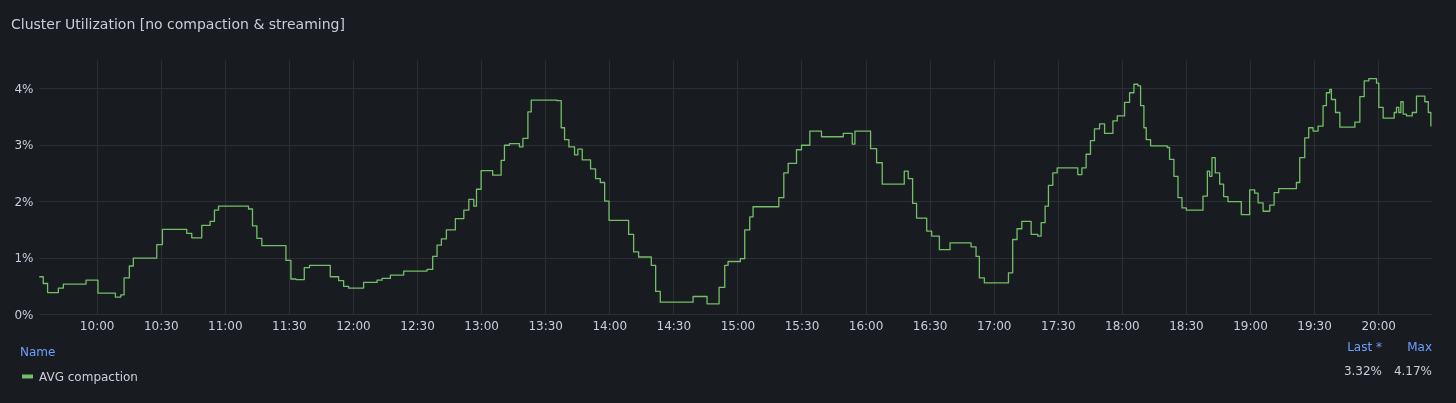 The image size is (1456, 403). I want to click on x-tick-label: 14:00, so click(610, 325).